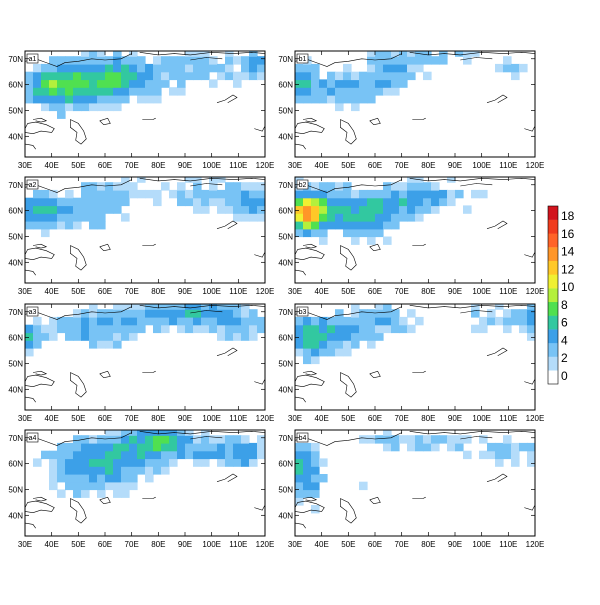 Image resolution: width=600 pixels, height=605 pixels. I want to click on svg-text: b4, so click(303, 438).